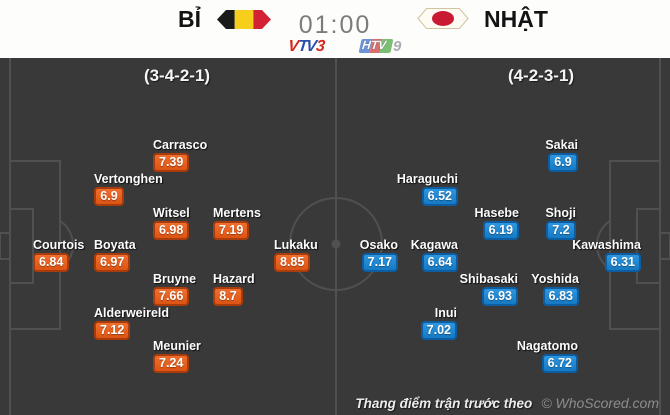  Describe the element at coordinates (296, 245) in the screenshot. I see `player-name: Lukaku` at that location.